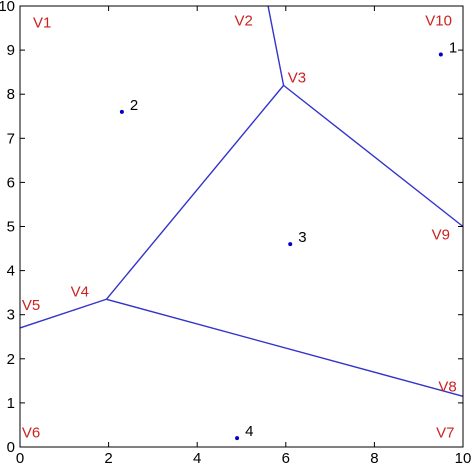 The height and width of the screenshot is (468, 474). What do you see at coordinates (441, 234) in the screenshot?
I see `vertex-label-v9: V9` at bounding box center [441, 234].